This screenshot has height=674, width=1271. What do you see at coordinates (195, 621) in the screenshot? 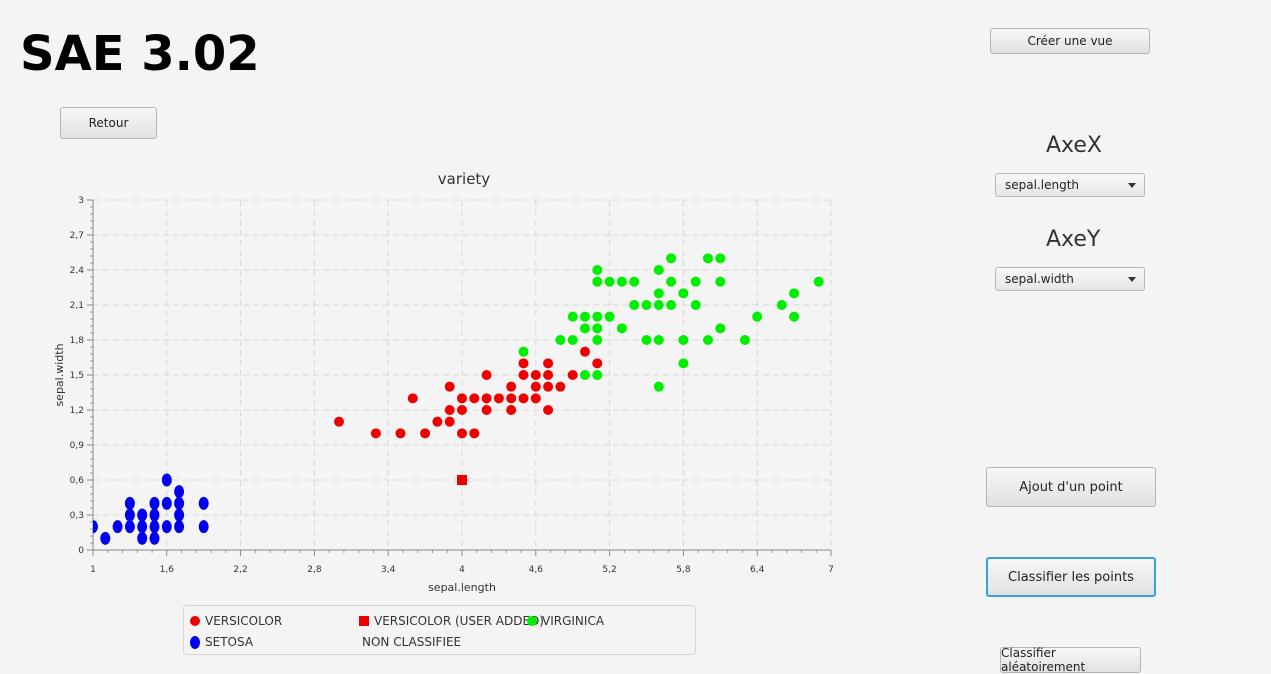
I see `red-circle-marker-icon` at bounding box center [195, 621].